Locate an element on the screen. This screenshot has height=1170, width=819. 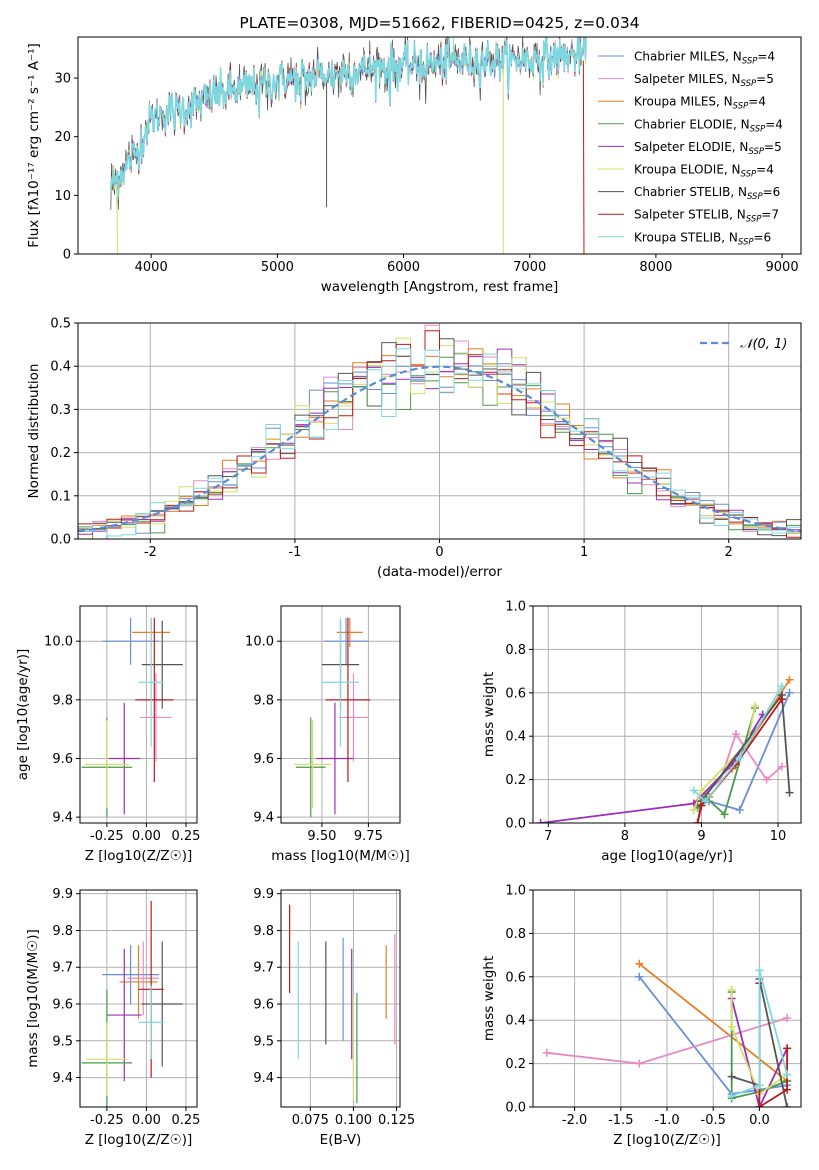
y-axis-label: mass weight is located at coordinates (489, 714).